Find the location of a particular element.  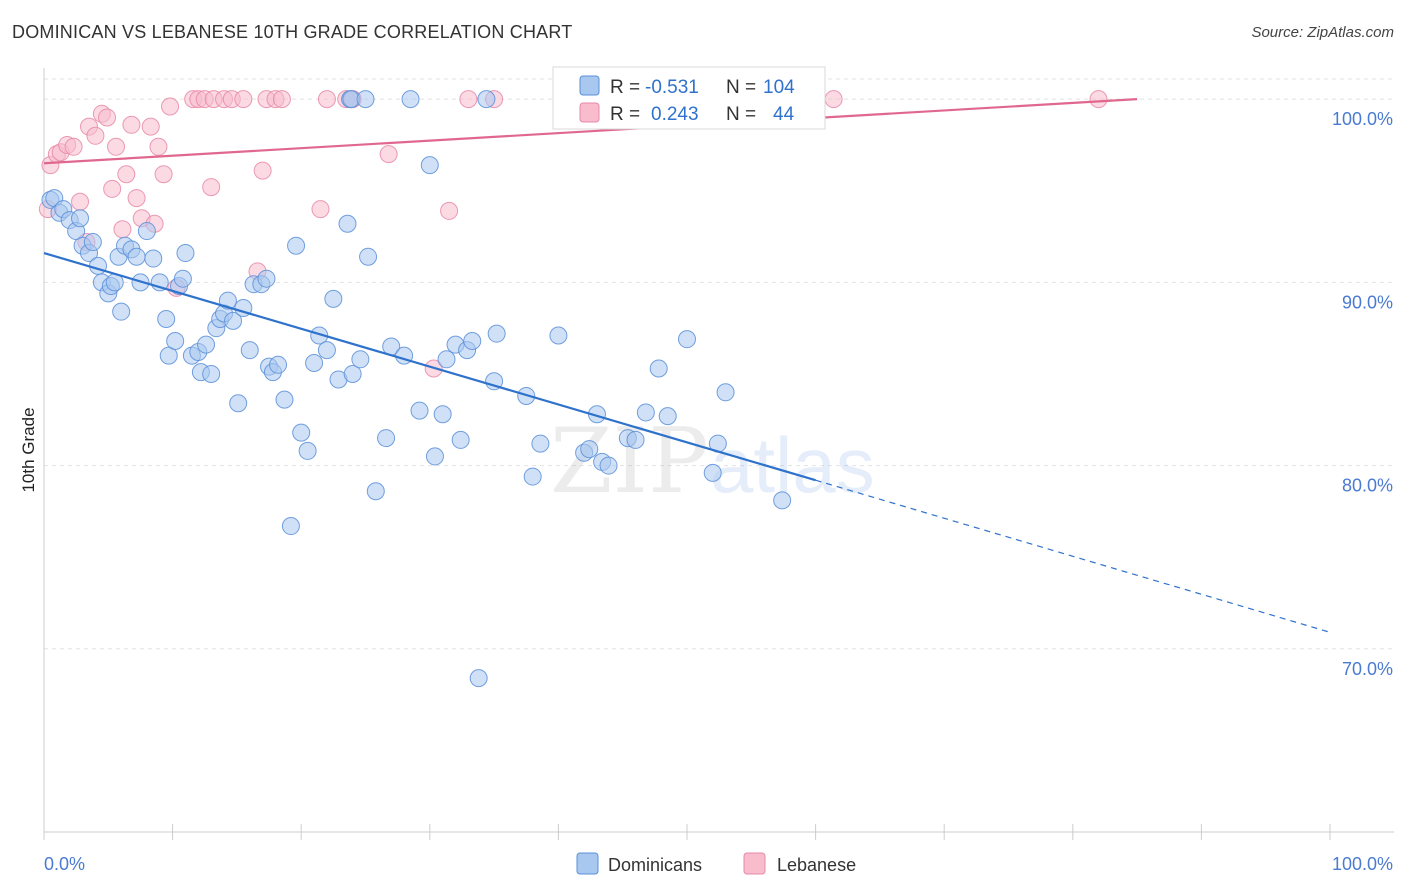

legend-dominicans-swatch is located at coordinates (587, 863).